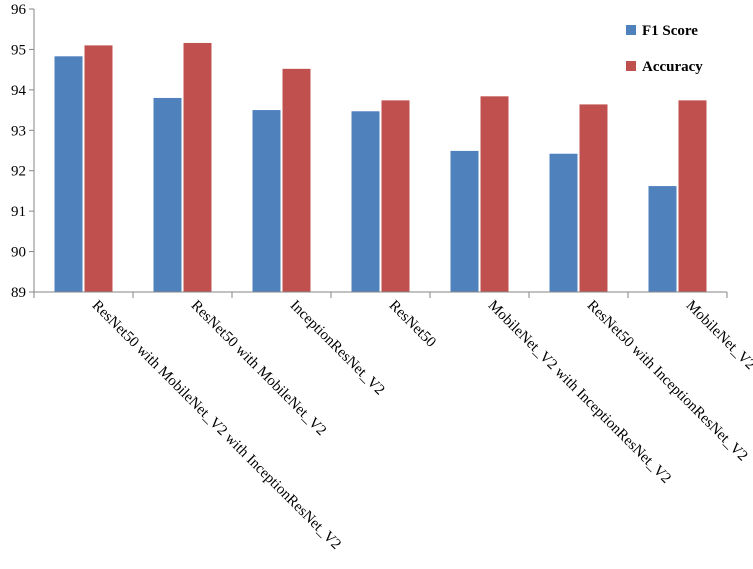 This screenshot has height=569, width=753. I want to click on x-category-label: MobileNet_V2 with InceptionResNet_V2, so click(579, 392).